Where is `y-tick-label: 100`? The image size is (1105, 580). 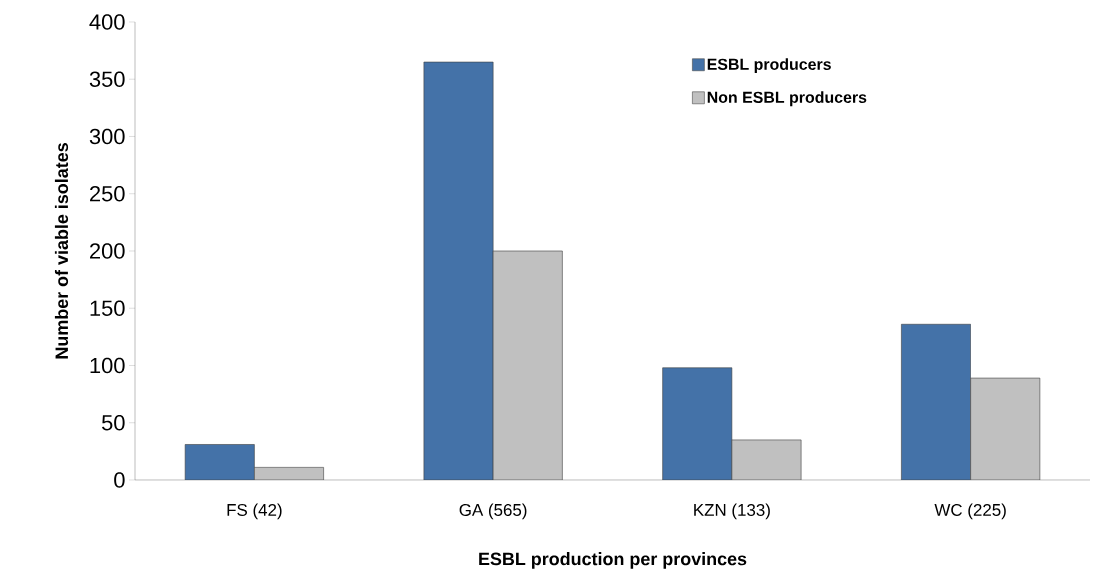
y-tick-label: 100 is located at coordinates (107, 365).